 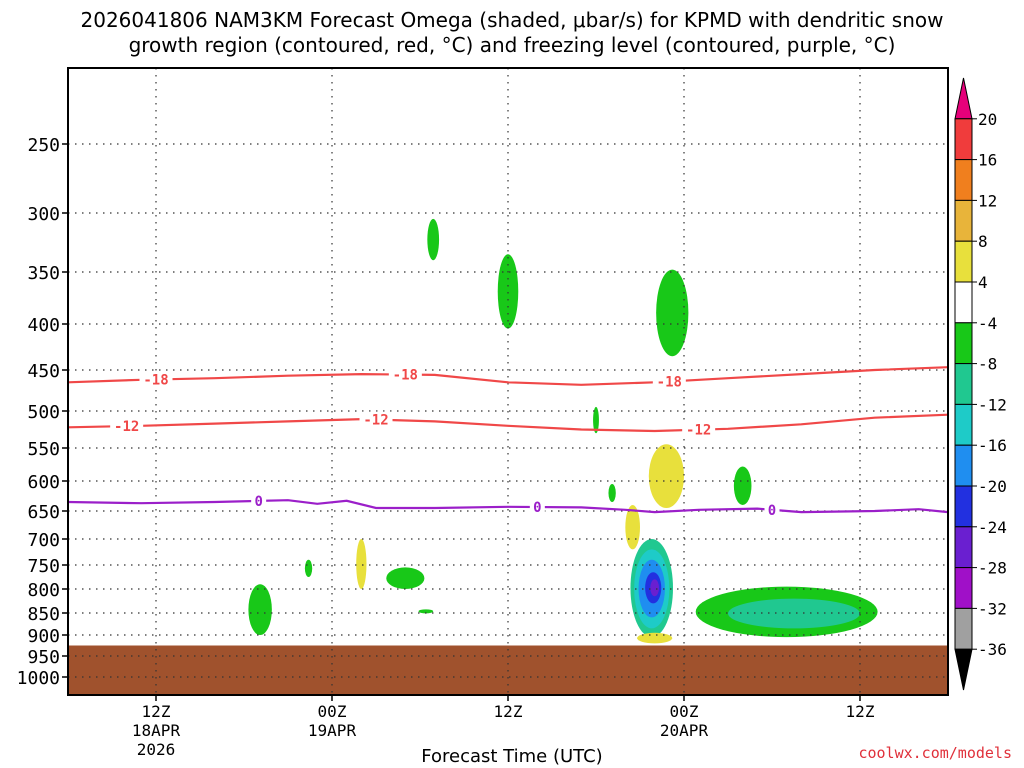 I want to click on x-tick-label-42-1: 00Z, so click(x=684, y=711).